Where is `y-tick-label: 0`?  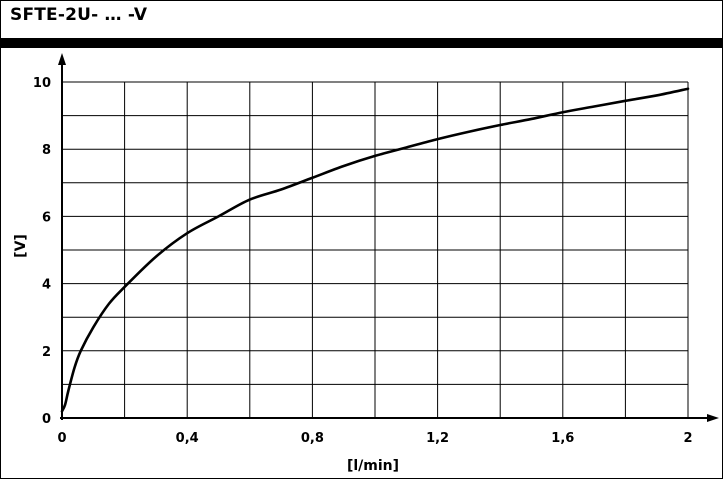
y-tick-label: 0 is located at coordinates (46, 419).